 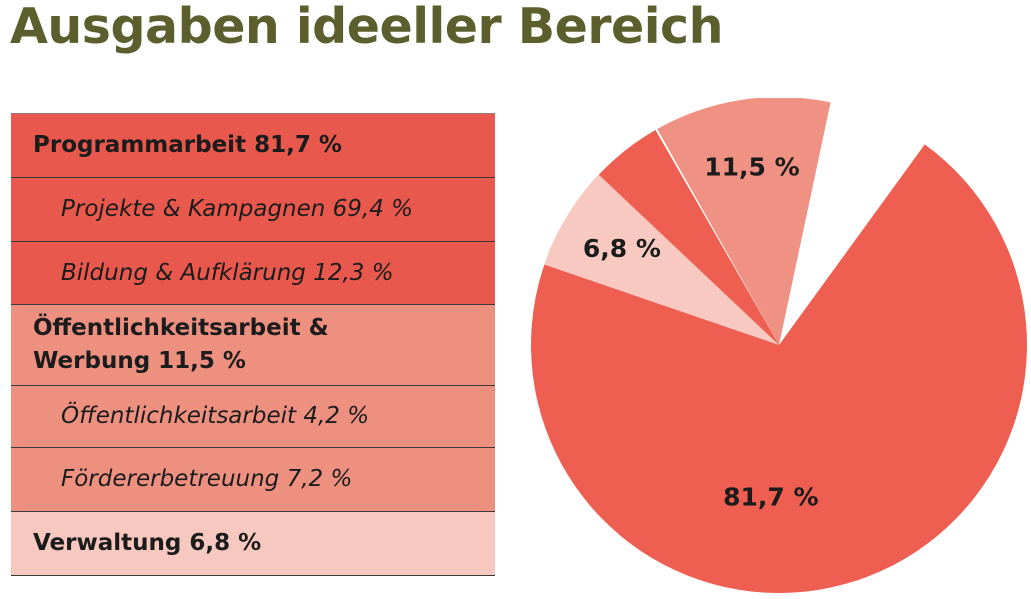 What do you see at coordinates (181, 344) in the screenshot?
I see `legend-label: Öffentlichkeitsarbeit & Werbung 11,5 %` at bounding box center [181, 344].